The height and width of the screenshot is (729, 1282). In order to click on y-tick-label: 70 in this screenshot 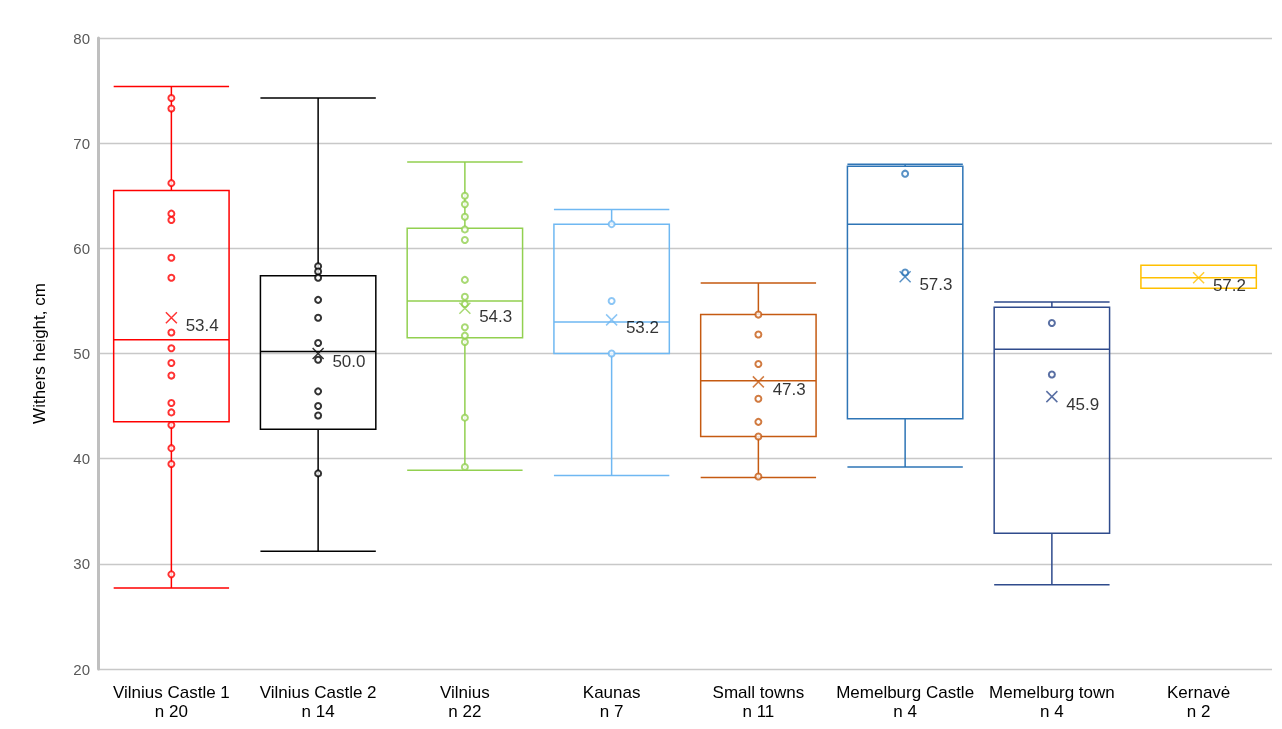, I will do `click(81, 143)`.